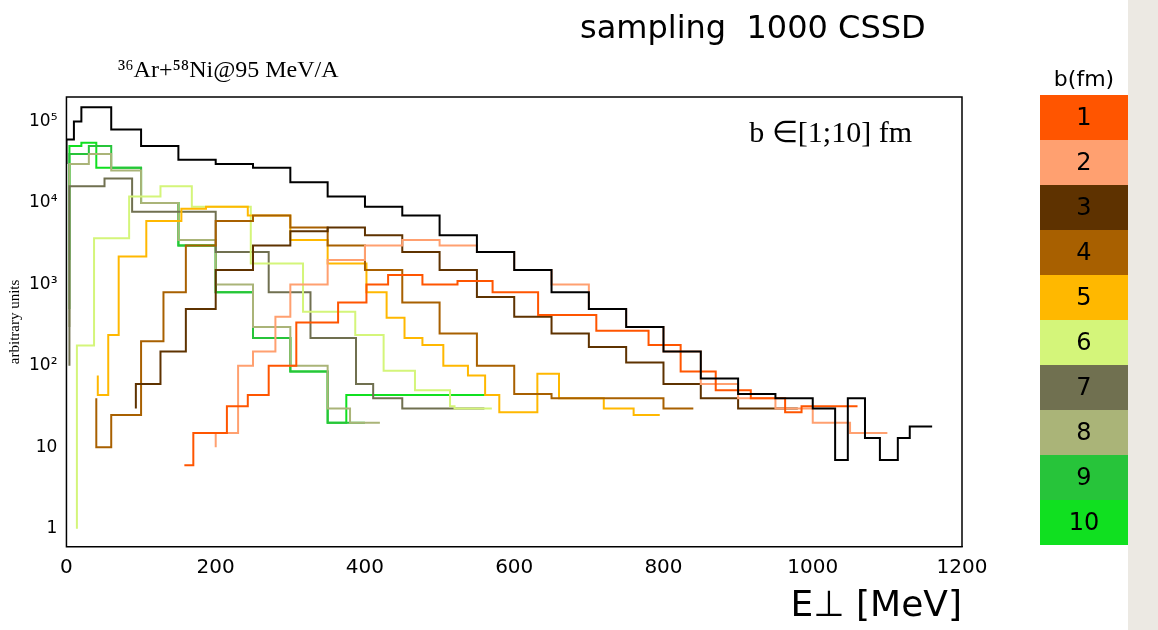  Describe the element at coordinates (753, 27) in the screenshot. I see `chart-subtitle: sampling 1000 CSSD` at that location.